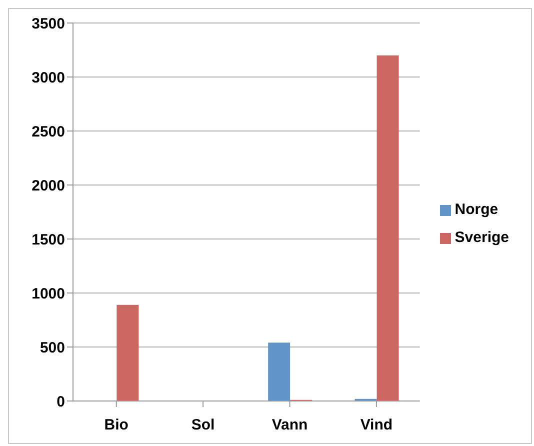 This screenshot has width=534, height=446. Describe the element at coordinates (290, 425) in the screenshot. I see `x-tick-label: Vann` at that location.